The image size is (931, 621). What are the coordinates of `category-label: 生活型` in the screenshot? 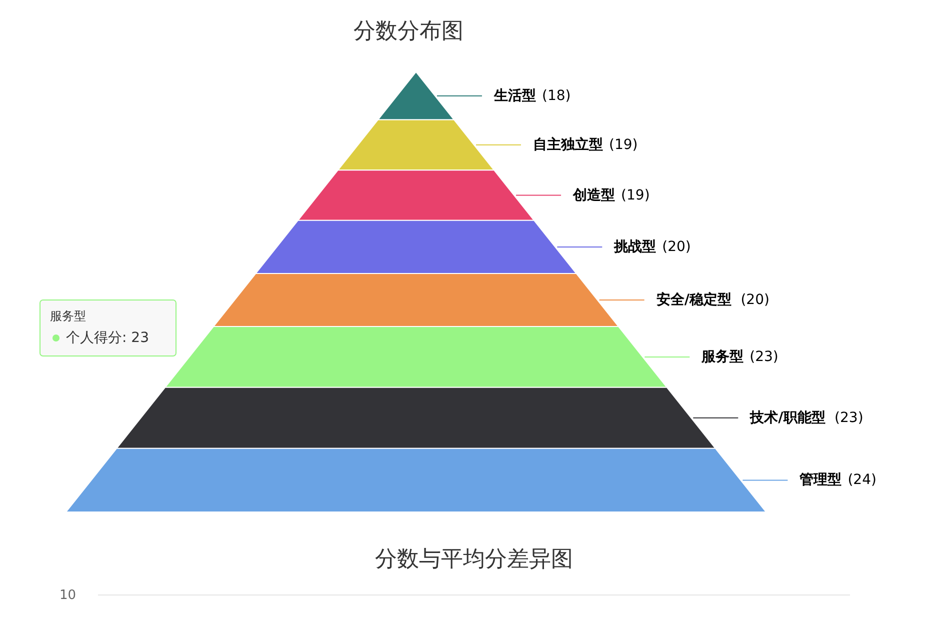 It's located at (514, 96).